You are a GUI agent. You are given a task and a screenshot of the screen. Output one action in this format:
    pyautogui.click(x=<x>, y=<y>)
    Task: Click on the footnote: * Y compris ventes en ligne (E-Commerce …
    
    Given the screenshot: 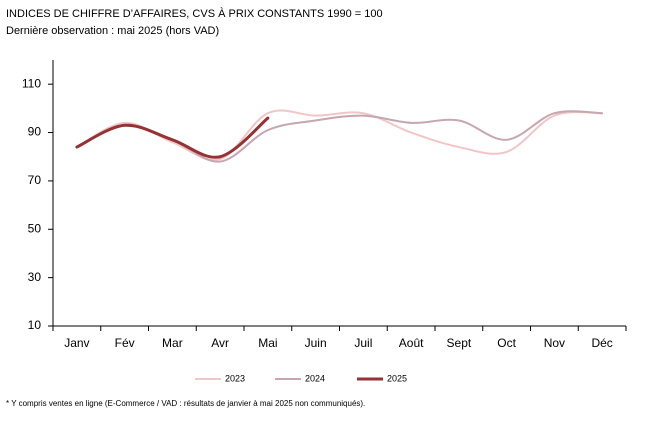 What is the action you would take?
    pyautogui.click(x=185, y=403)
    